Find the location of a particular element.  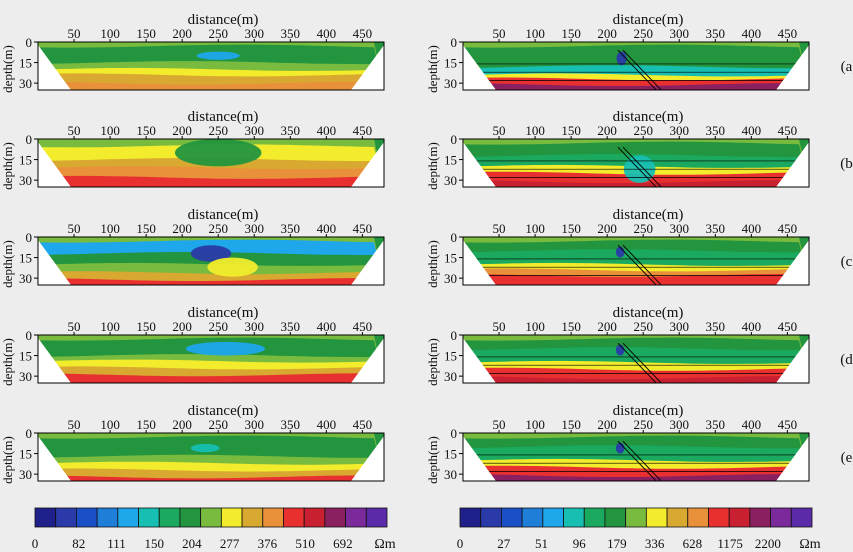

colorbar-label: 1175 is located at coordinates (730, 543).